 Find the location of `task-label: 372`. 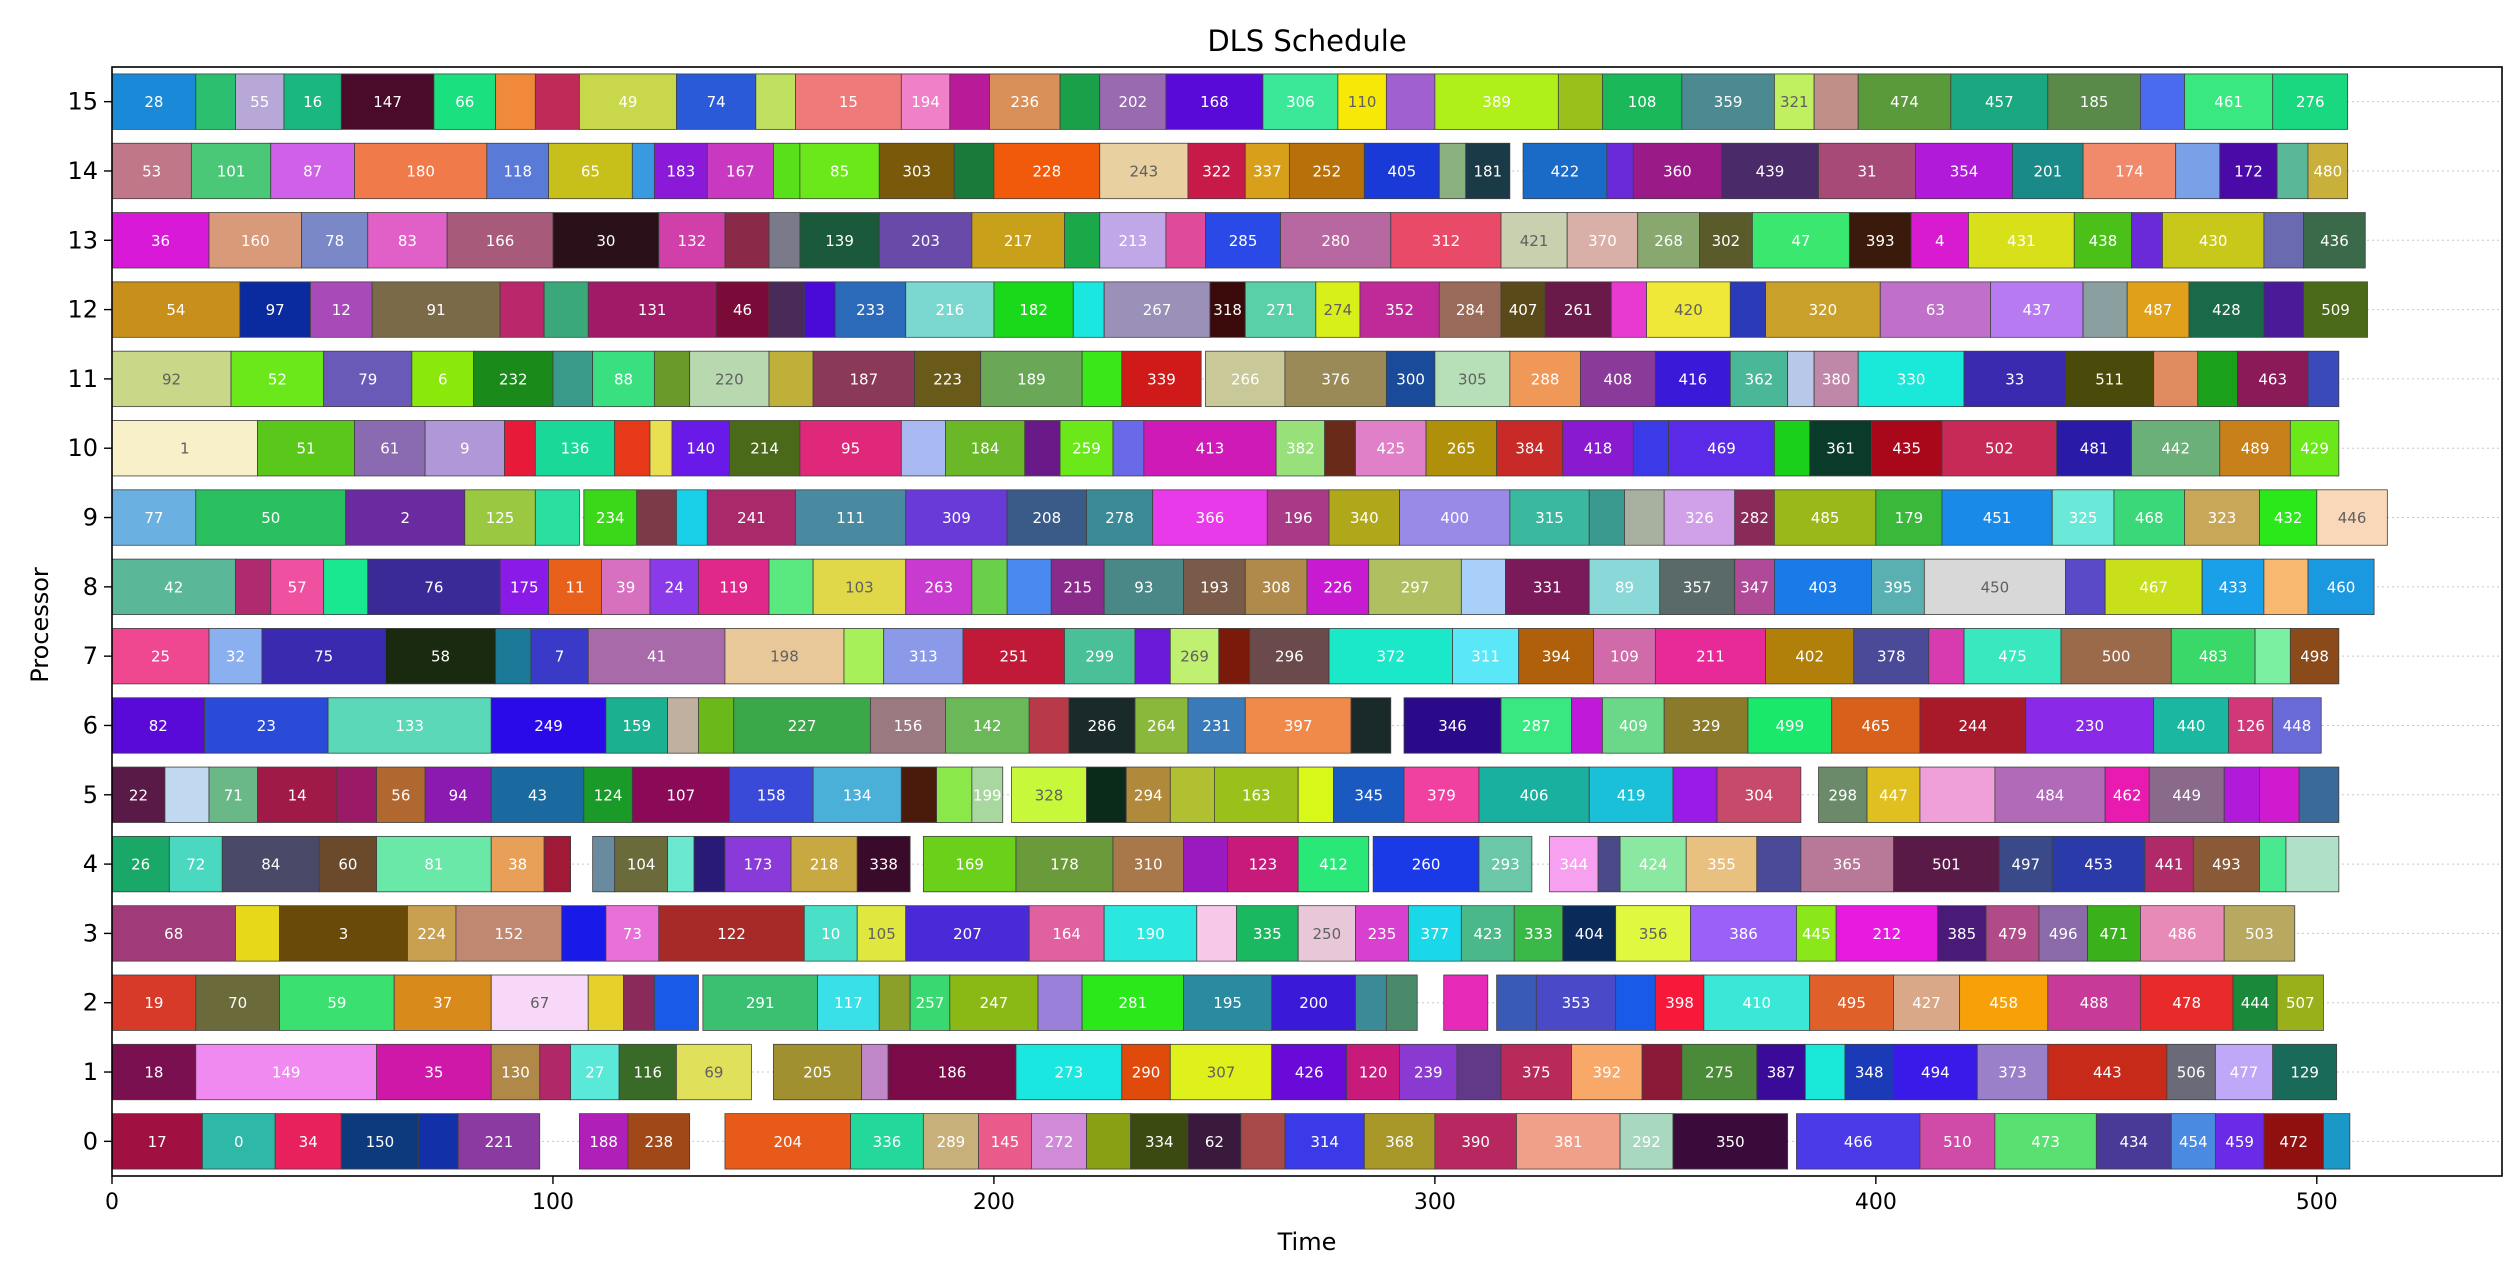

task-label: 372 is located at coordinates (1390, 657).